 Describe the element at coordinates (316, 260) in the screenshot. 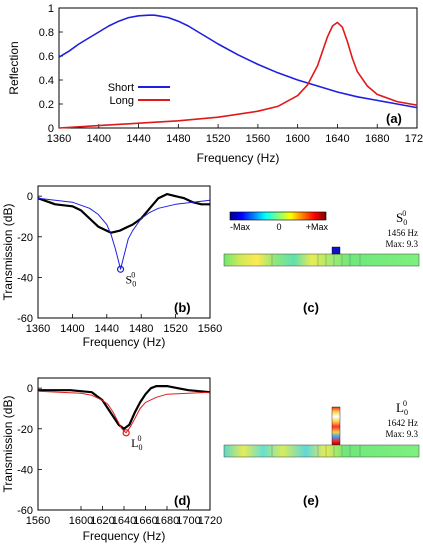

I see `duct-mesh-lines-c` at that location.